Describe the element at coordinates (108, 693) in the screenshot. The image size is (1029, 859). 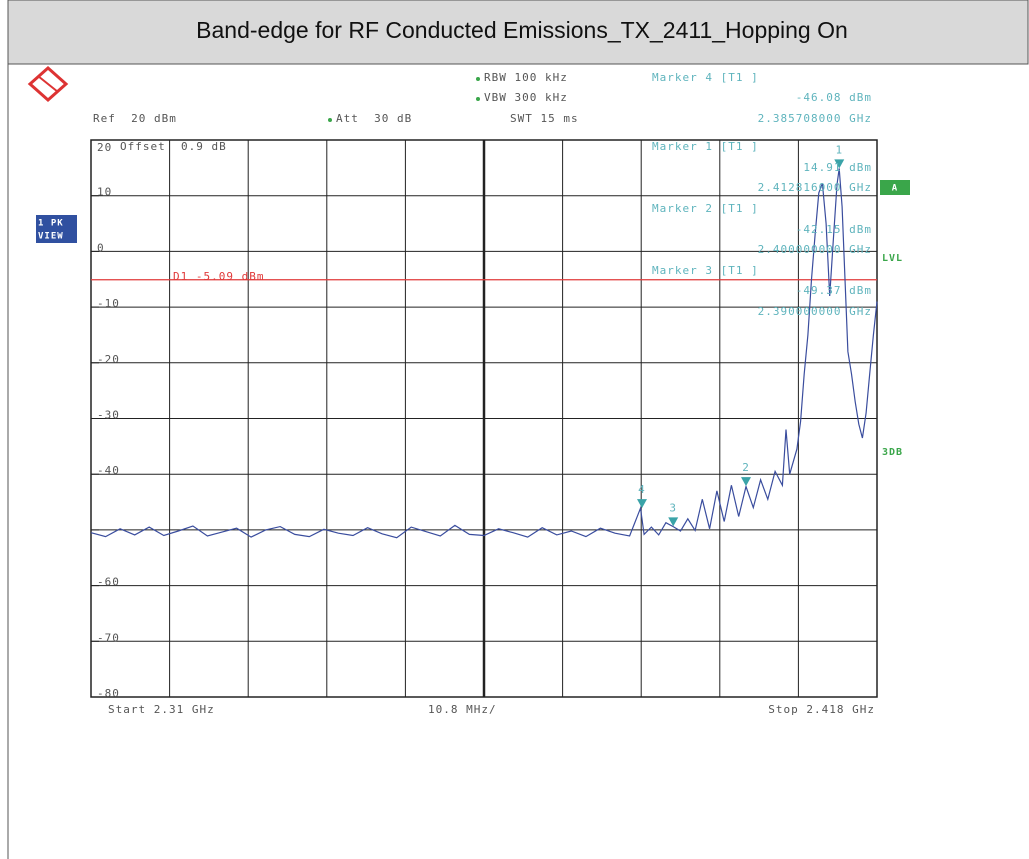
I see `y-tick-label: -80` at that location.